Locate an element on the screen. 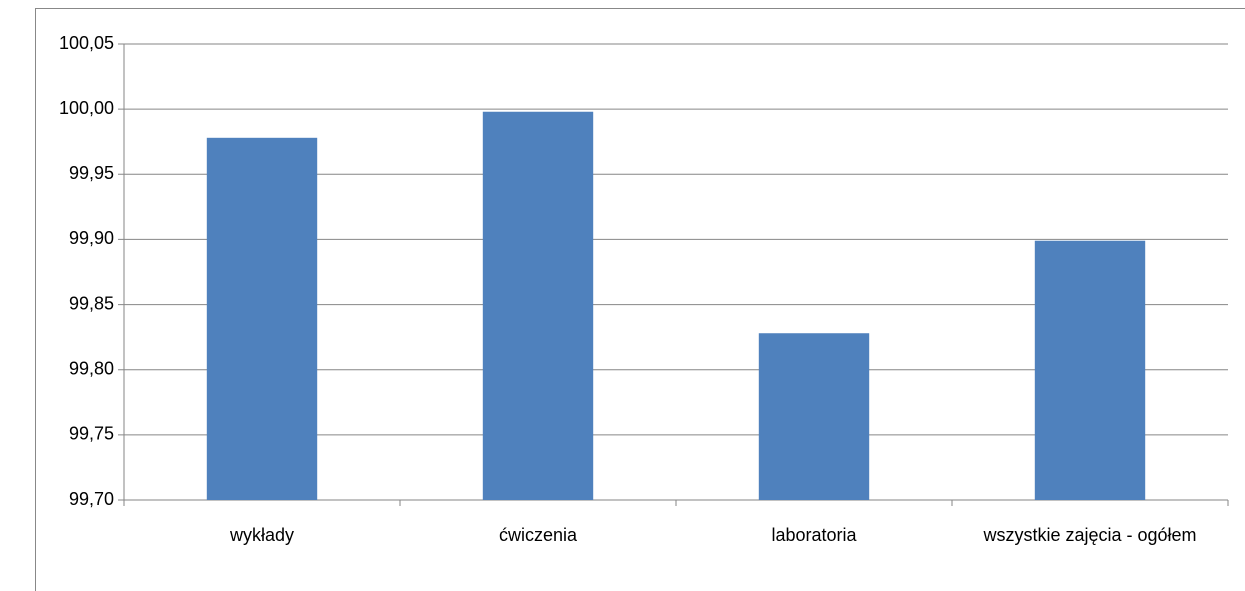  x-tick-label: laboratoria is located at coordinates (814, 535).